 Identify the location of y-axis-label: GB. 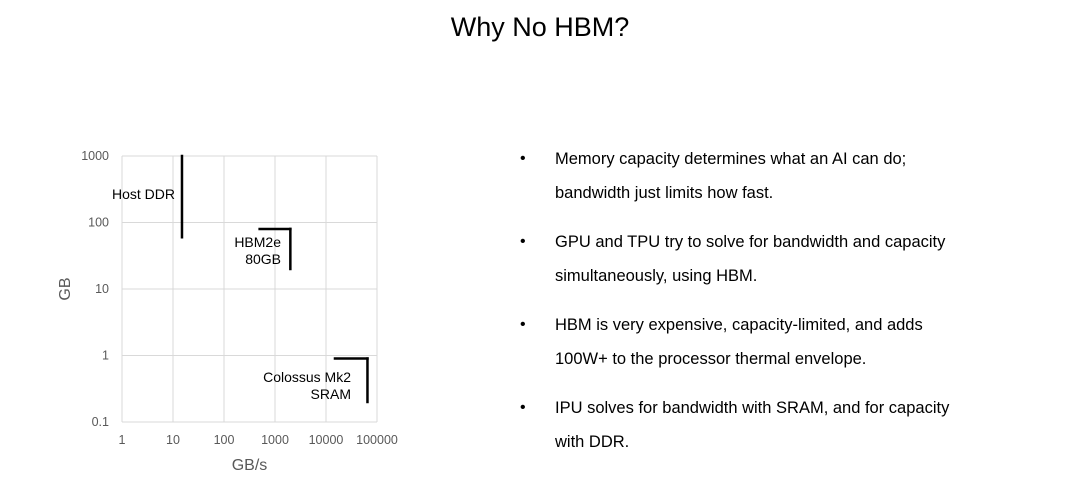
(65, 288).